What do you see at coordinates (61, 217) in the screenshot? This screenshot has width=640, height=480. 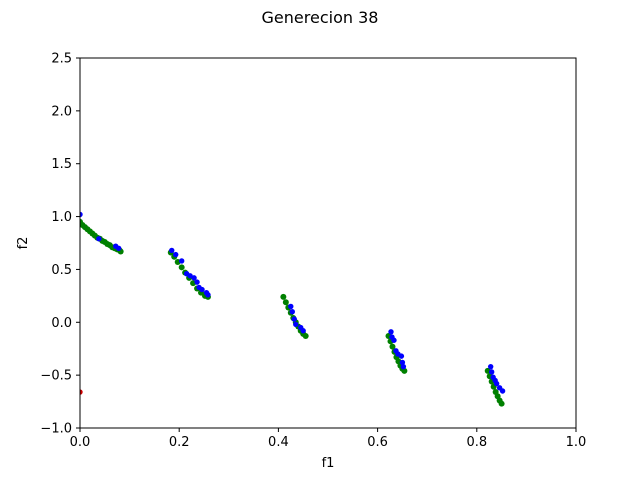 I see `y-tick-label: 1.0` at bounding box center [61, 217].